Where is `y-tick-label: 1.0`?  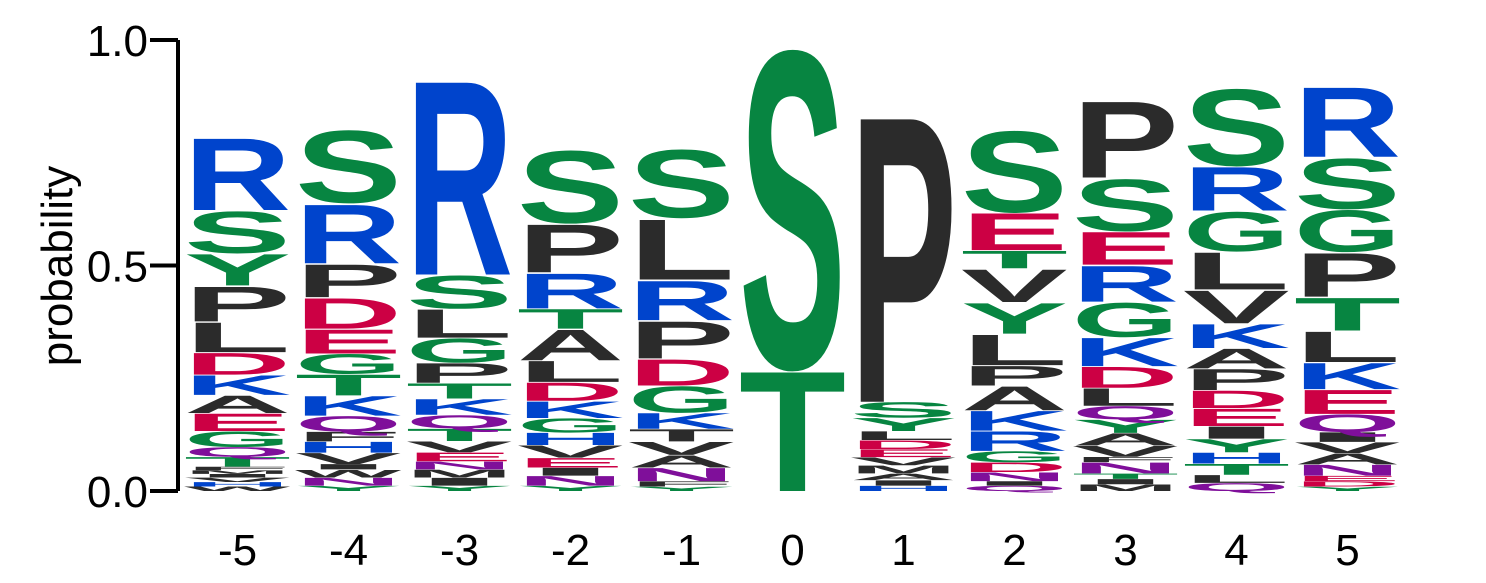
y-tick-label: 1.0 is located at coordinates (117, 41).